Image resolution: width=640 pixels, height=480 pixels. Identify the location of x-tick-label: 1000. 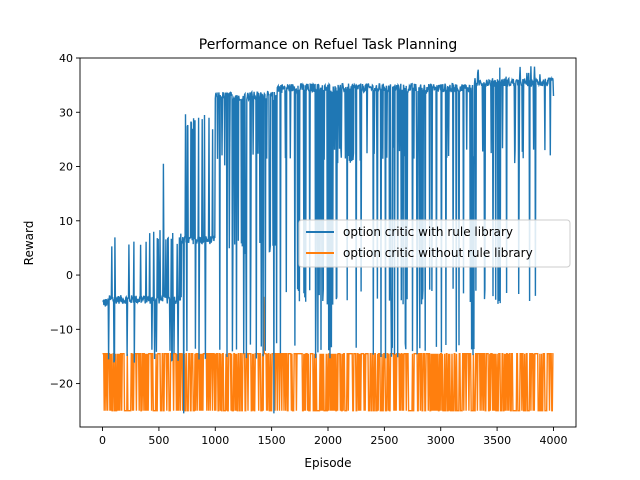
(215, 440).